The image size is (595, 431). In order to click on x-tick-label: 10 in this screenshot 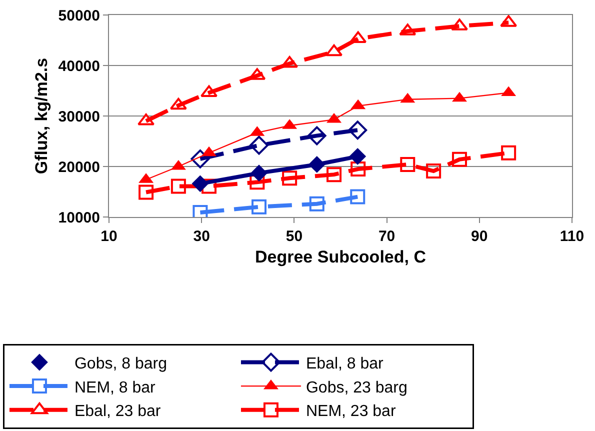, I will do `click(109, 236)`.